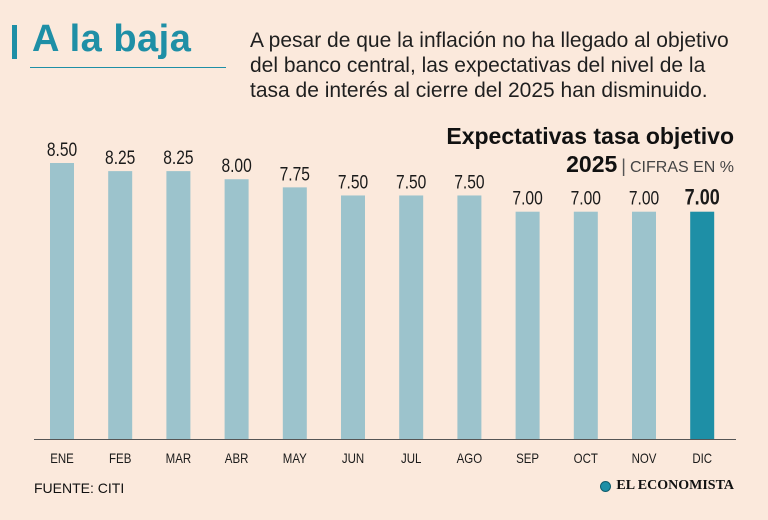 The height and width of the screenshot is (520, 768). What do you see at coordinates (14, 42) in the screenshot?
I see `headline-accent-bar` at bounding box center [14, 42].